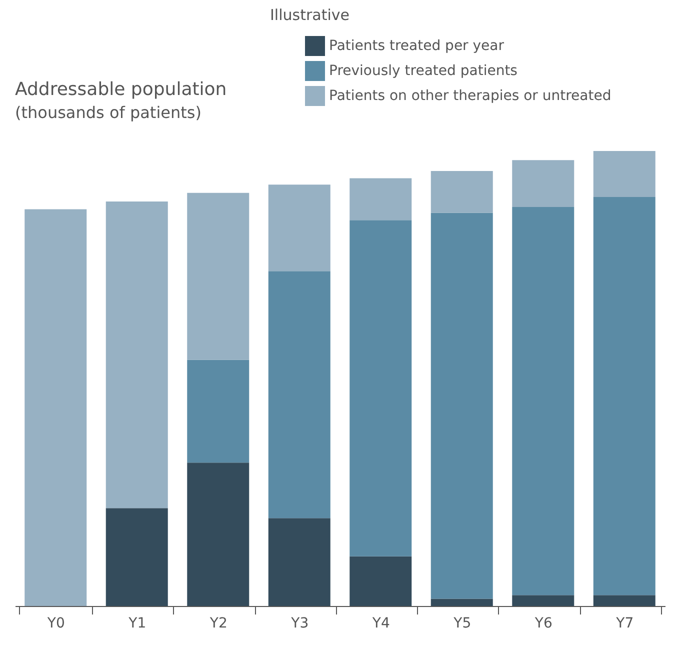 The image size is (689, 654). What do you see at coordinates (121, 89) in the screenshot?
I see `chart-title: Addressable population` at bounding box center [121, 89].